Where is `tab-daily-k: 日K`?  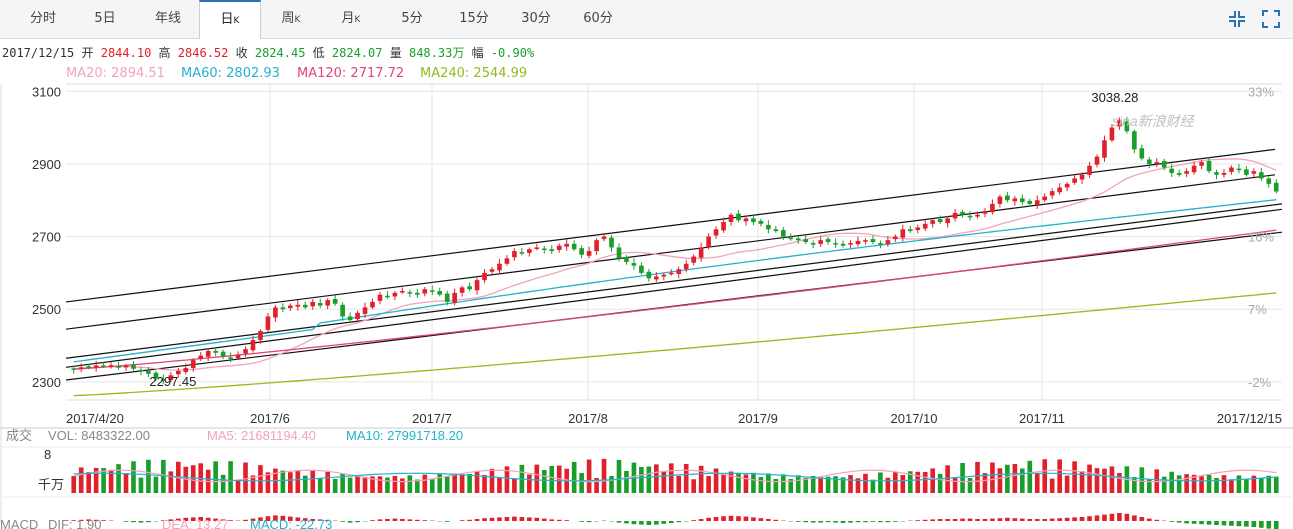
tab-daily-k: 日K is located at coordinates (230, 19).